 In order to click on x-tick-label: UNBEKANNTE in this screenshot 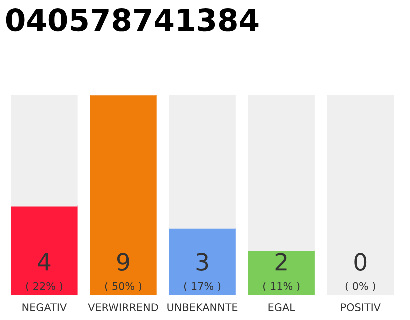, I will do `click(203, 308)`.